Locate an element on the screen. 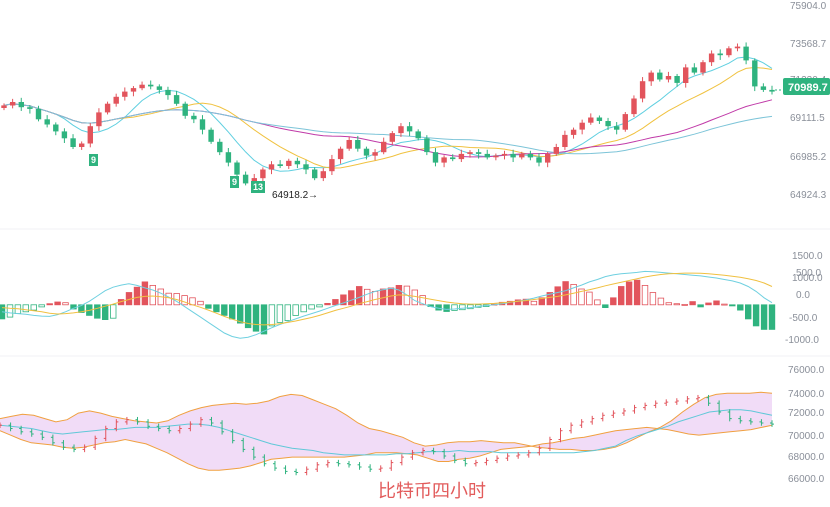 The image size is (830, 507). macd-tick-label: 0.0 is located at coordinates (803, 295).